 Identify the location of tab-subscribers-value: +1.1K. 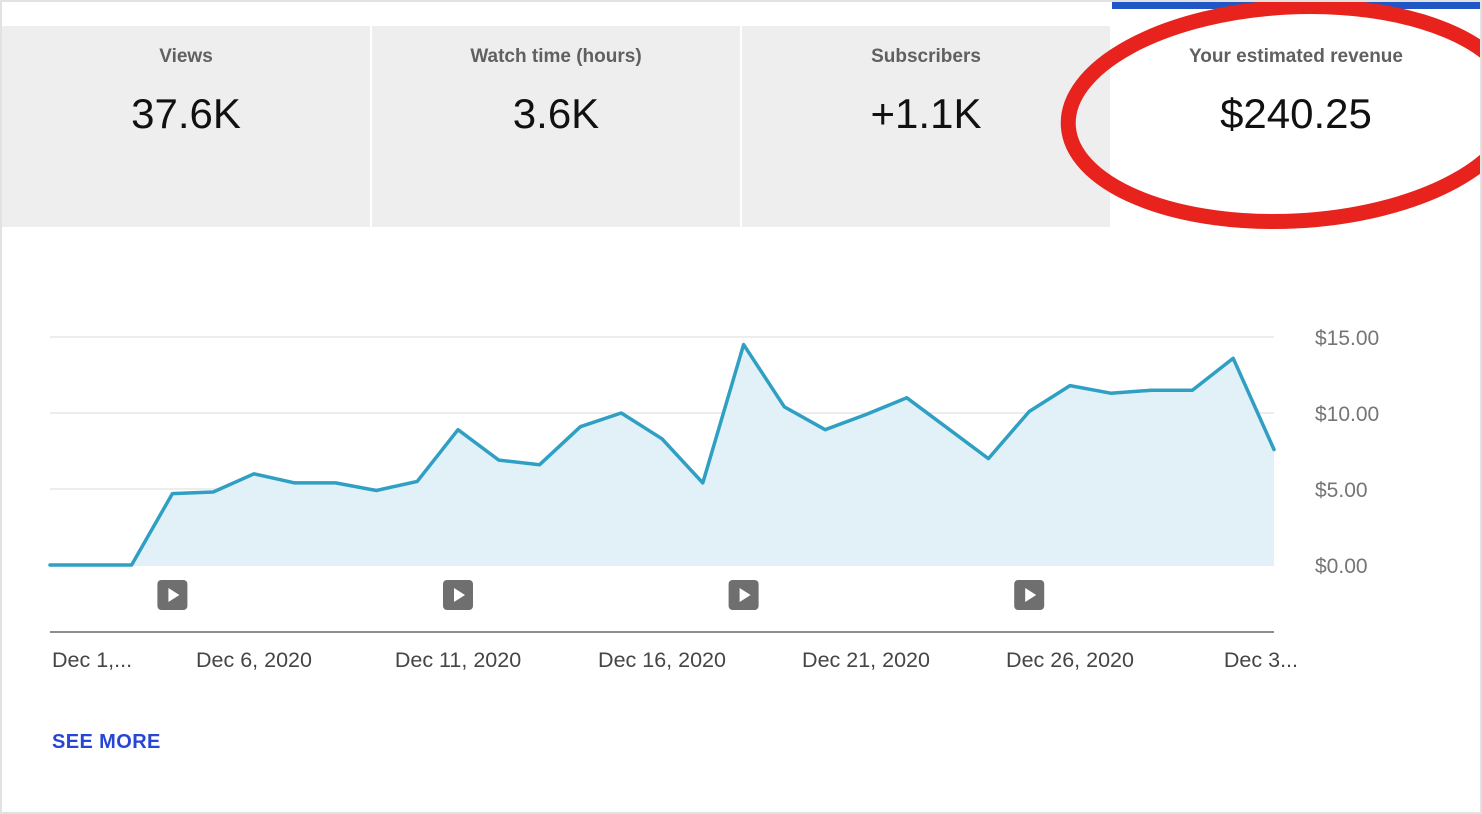
(926, 113).